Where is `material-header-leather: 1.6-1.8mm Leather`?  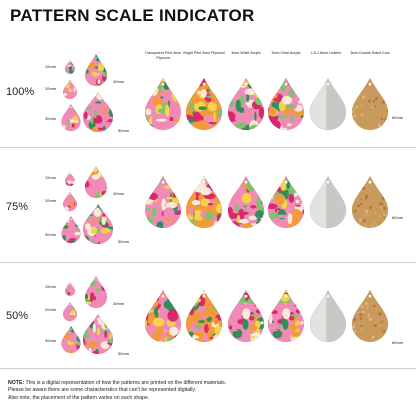
material-header-leather: 1.6-1.8mm Leather is located at coordinates (326, 53).